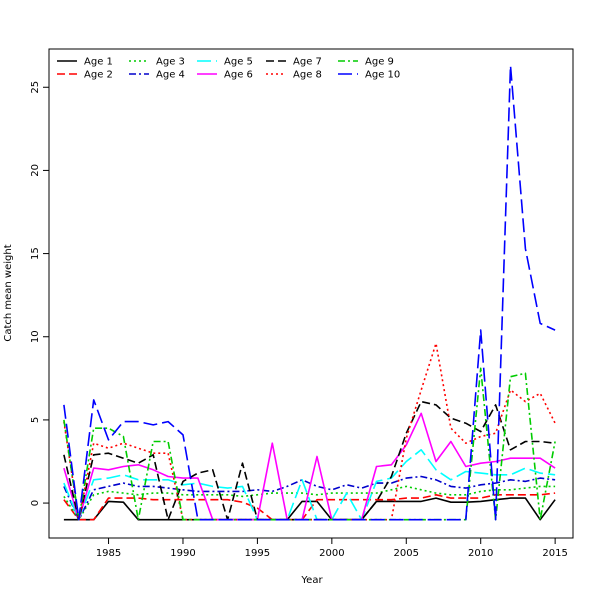 The height and width of the screenshot is (600, 600). What do you see at coordinates (382, 75) in the screenshot?
I see `legend-label-age-10: Age 10` at bounding box center [382, 75].